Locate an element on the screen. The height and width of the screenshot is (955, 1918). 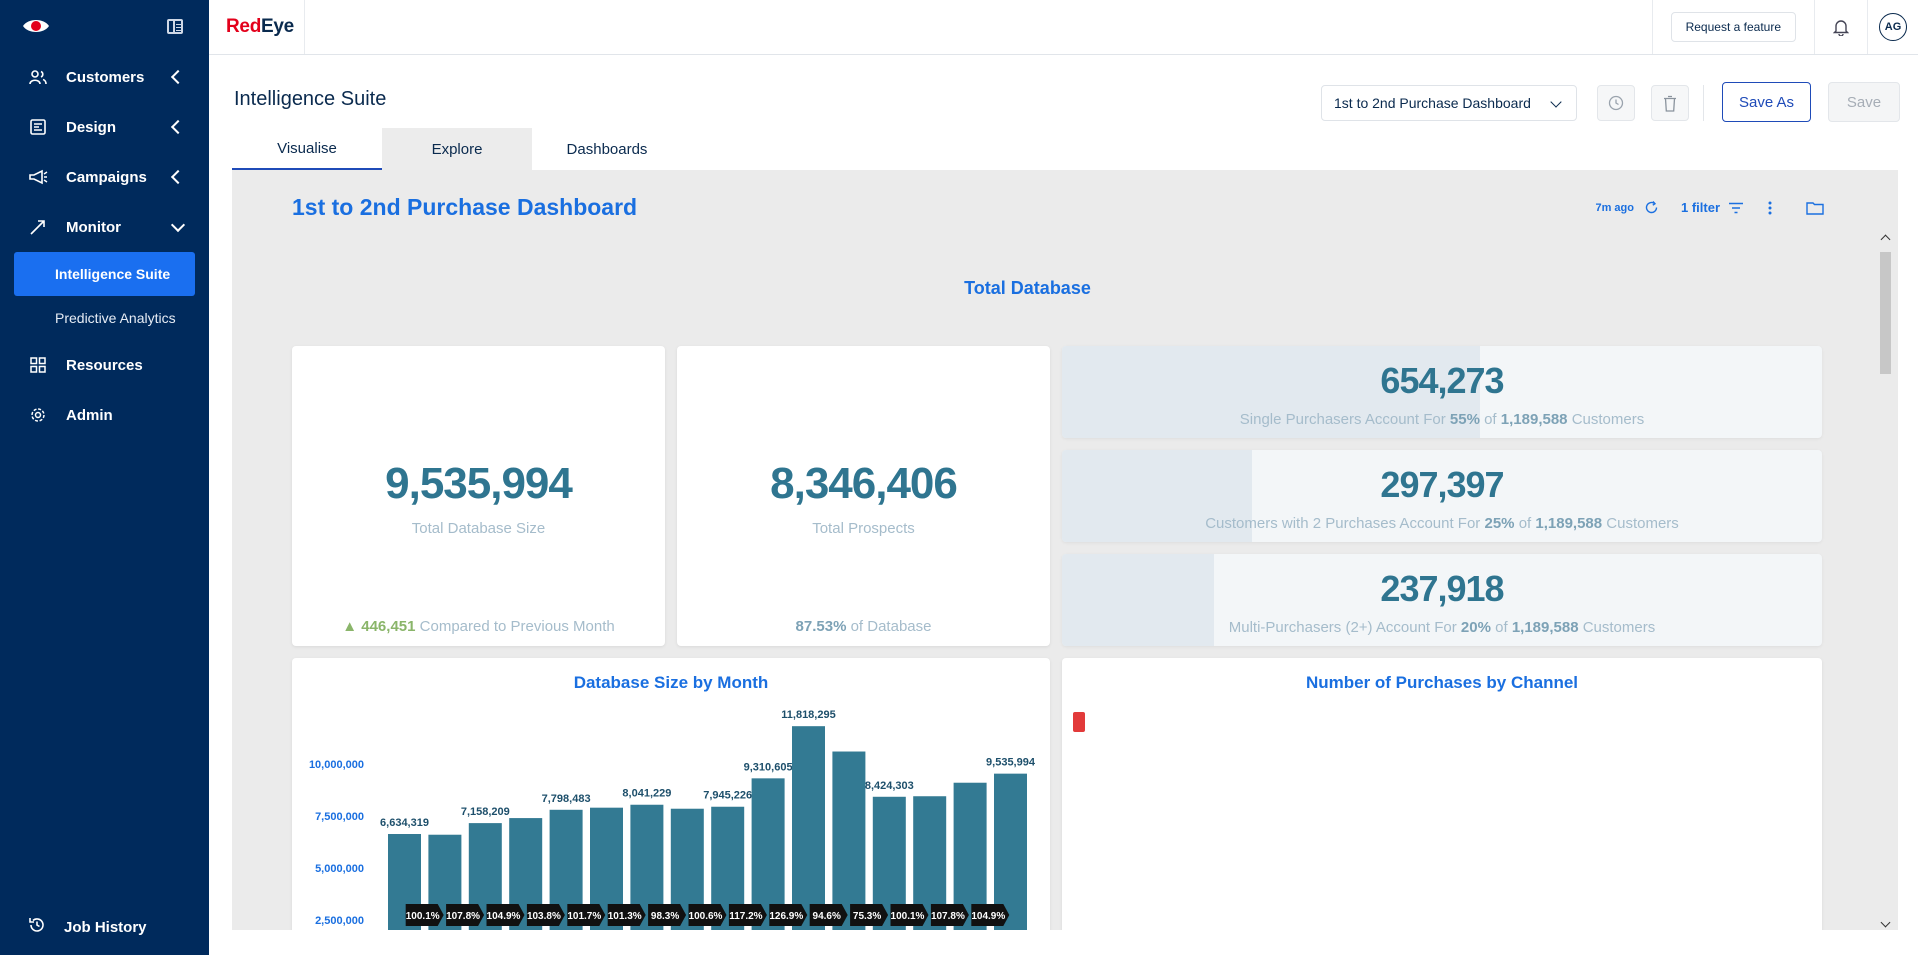
trend-icon is located at coordinates (38, 227).